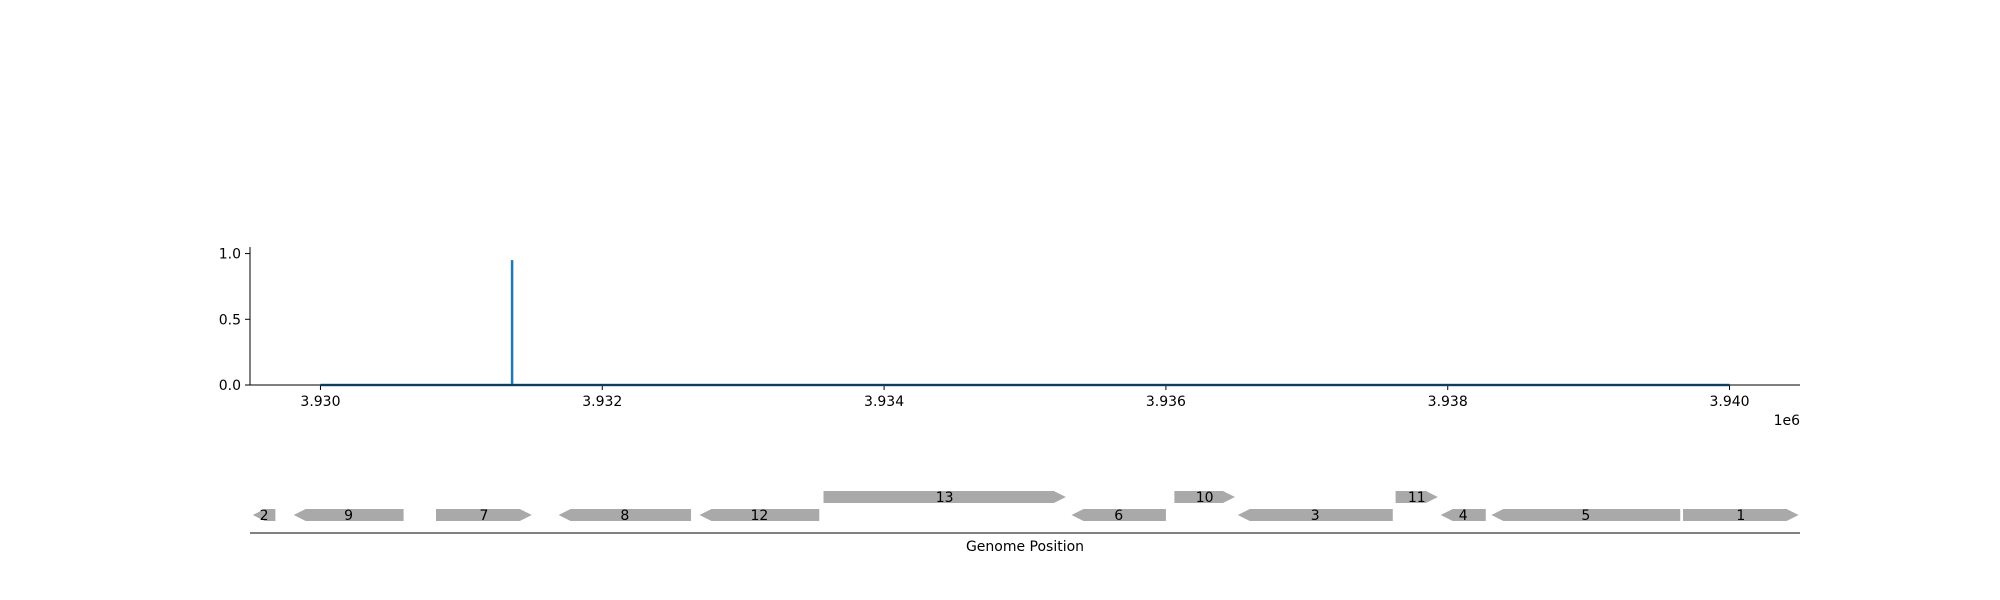 This screenshot has height=600, width=2000. I want to click on gene-arrows: 2 9 7 8 12 13 6 10 3 11 4 5 1, so click(1025, 507).